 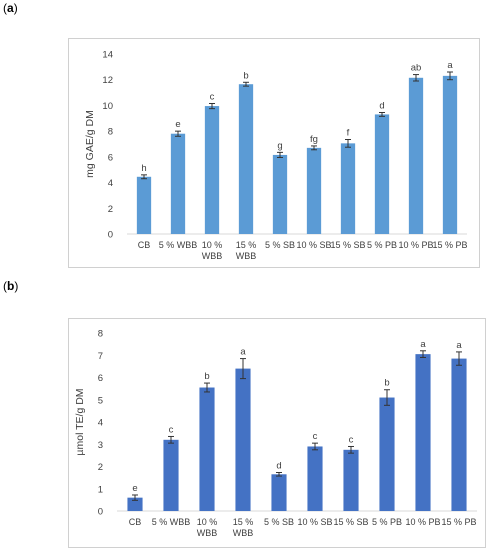 I want to click on panel-a-letter: a, so click(x=10, y=8).